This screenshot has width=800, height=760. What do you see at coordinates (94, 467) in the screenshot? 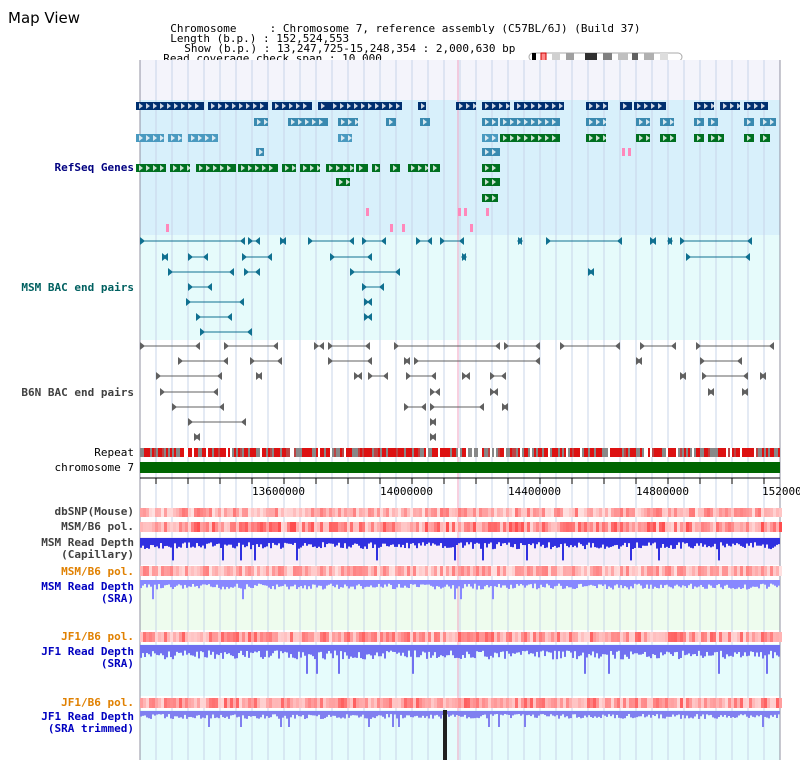
I see `chromosome-track-label: chromosome 7` at bounding box center [94, 467].